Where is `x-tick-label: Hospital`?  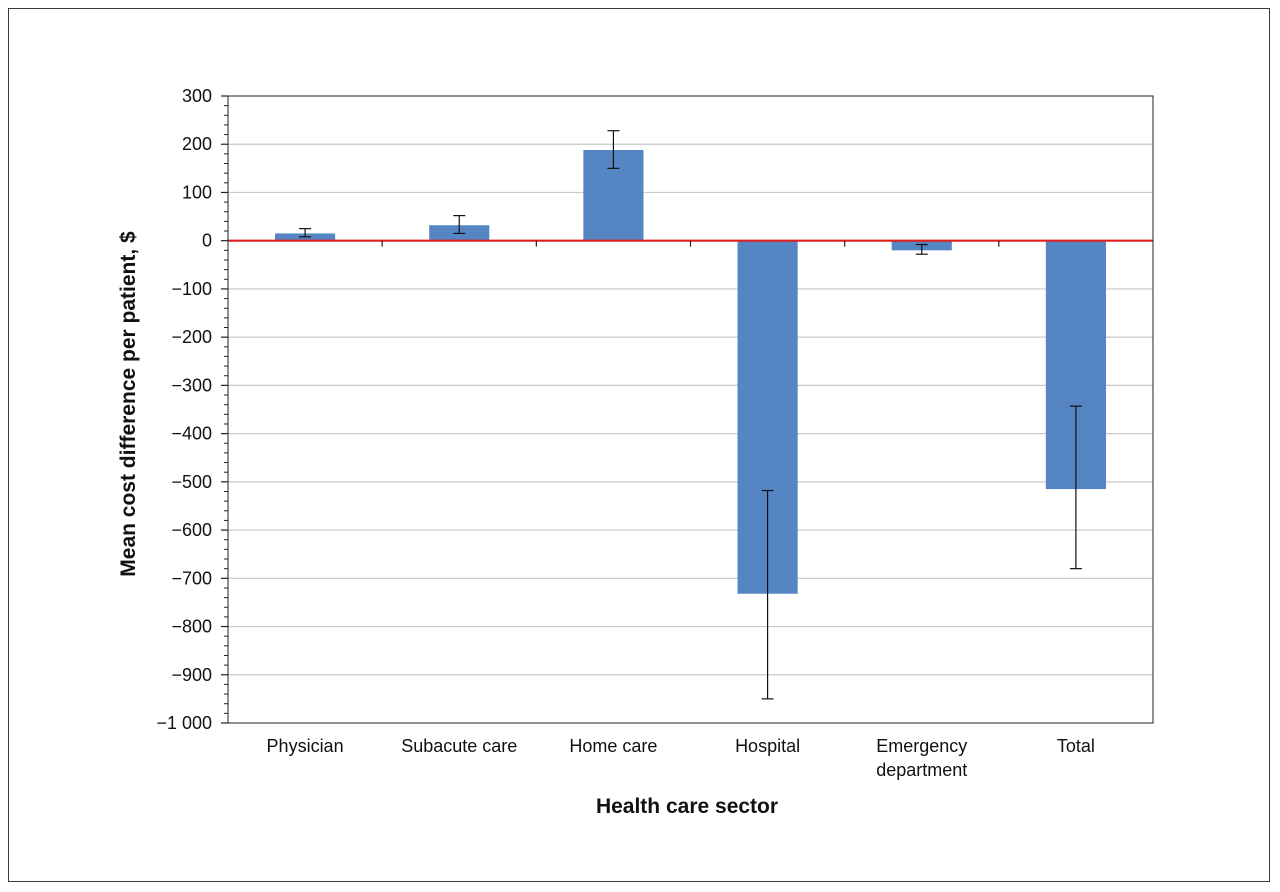
x-tick-label: Hospital is located at coordinates (767, 746).